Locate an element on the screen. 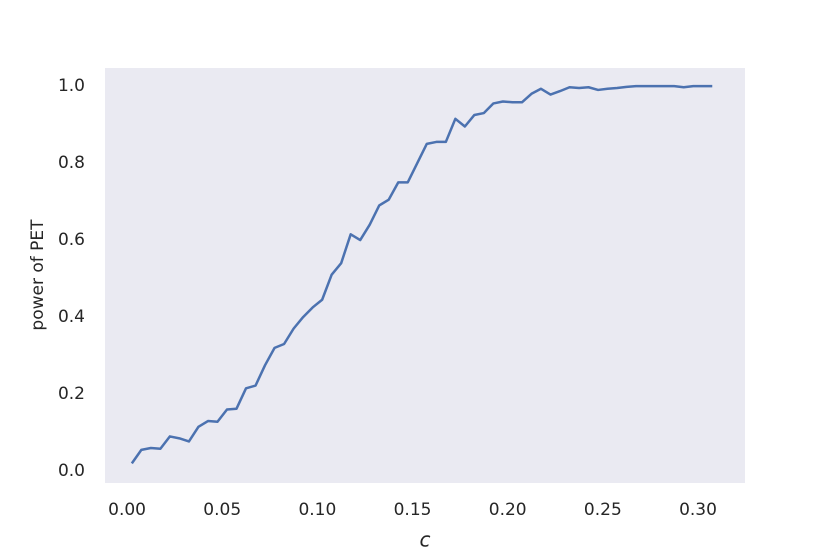  x-tick-label: 0.30 is located at coordinates (698, 510).